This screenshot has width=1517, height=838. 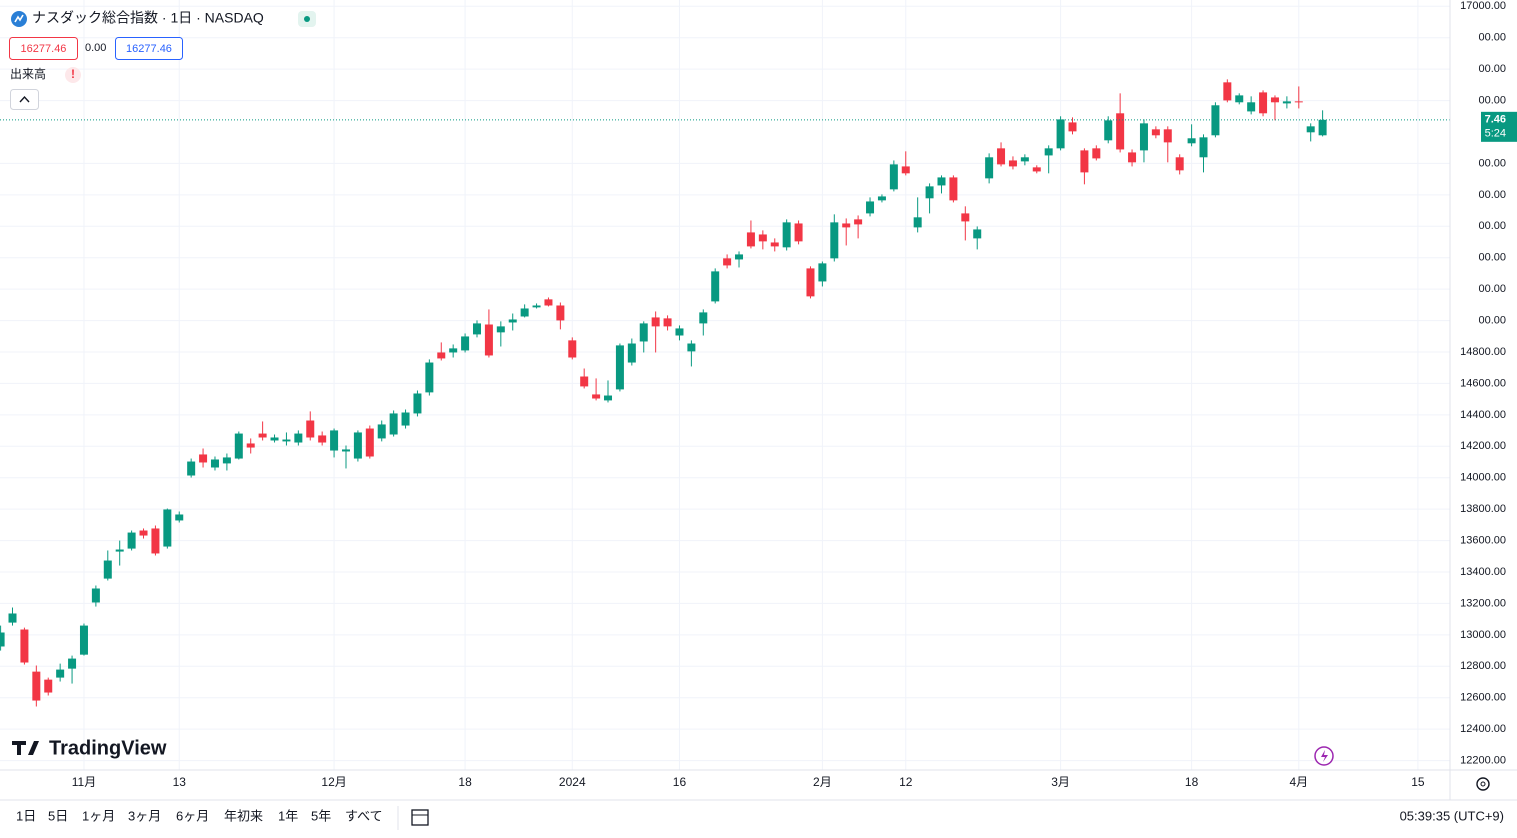 What do you see at coordinates (1418, 782) in the screenshot?
I see `x-tick-label: 15` at bounding box center [1418, 782].